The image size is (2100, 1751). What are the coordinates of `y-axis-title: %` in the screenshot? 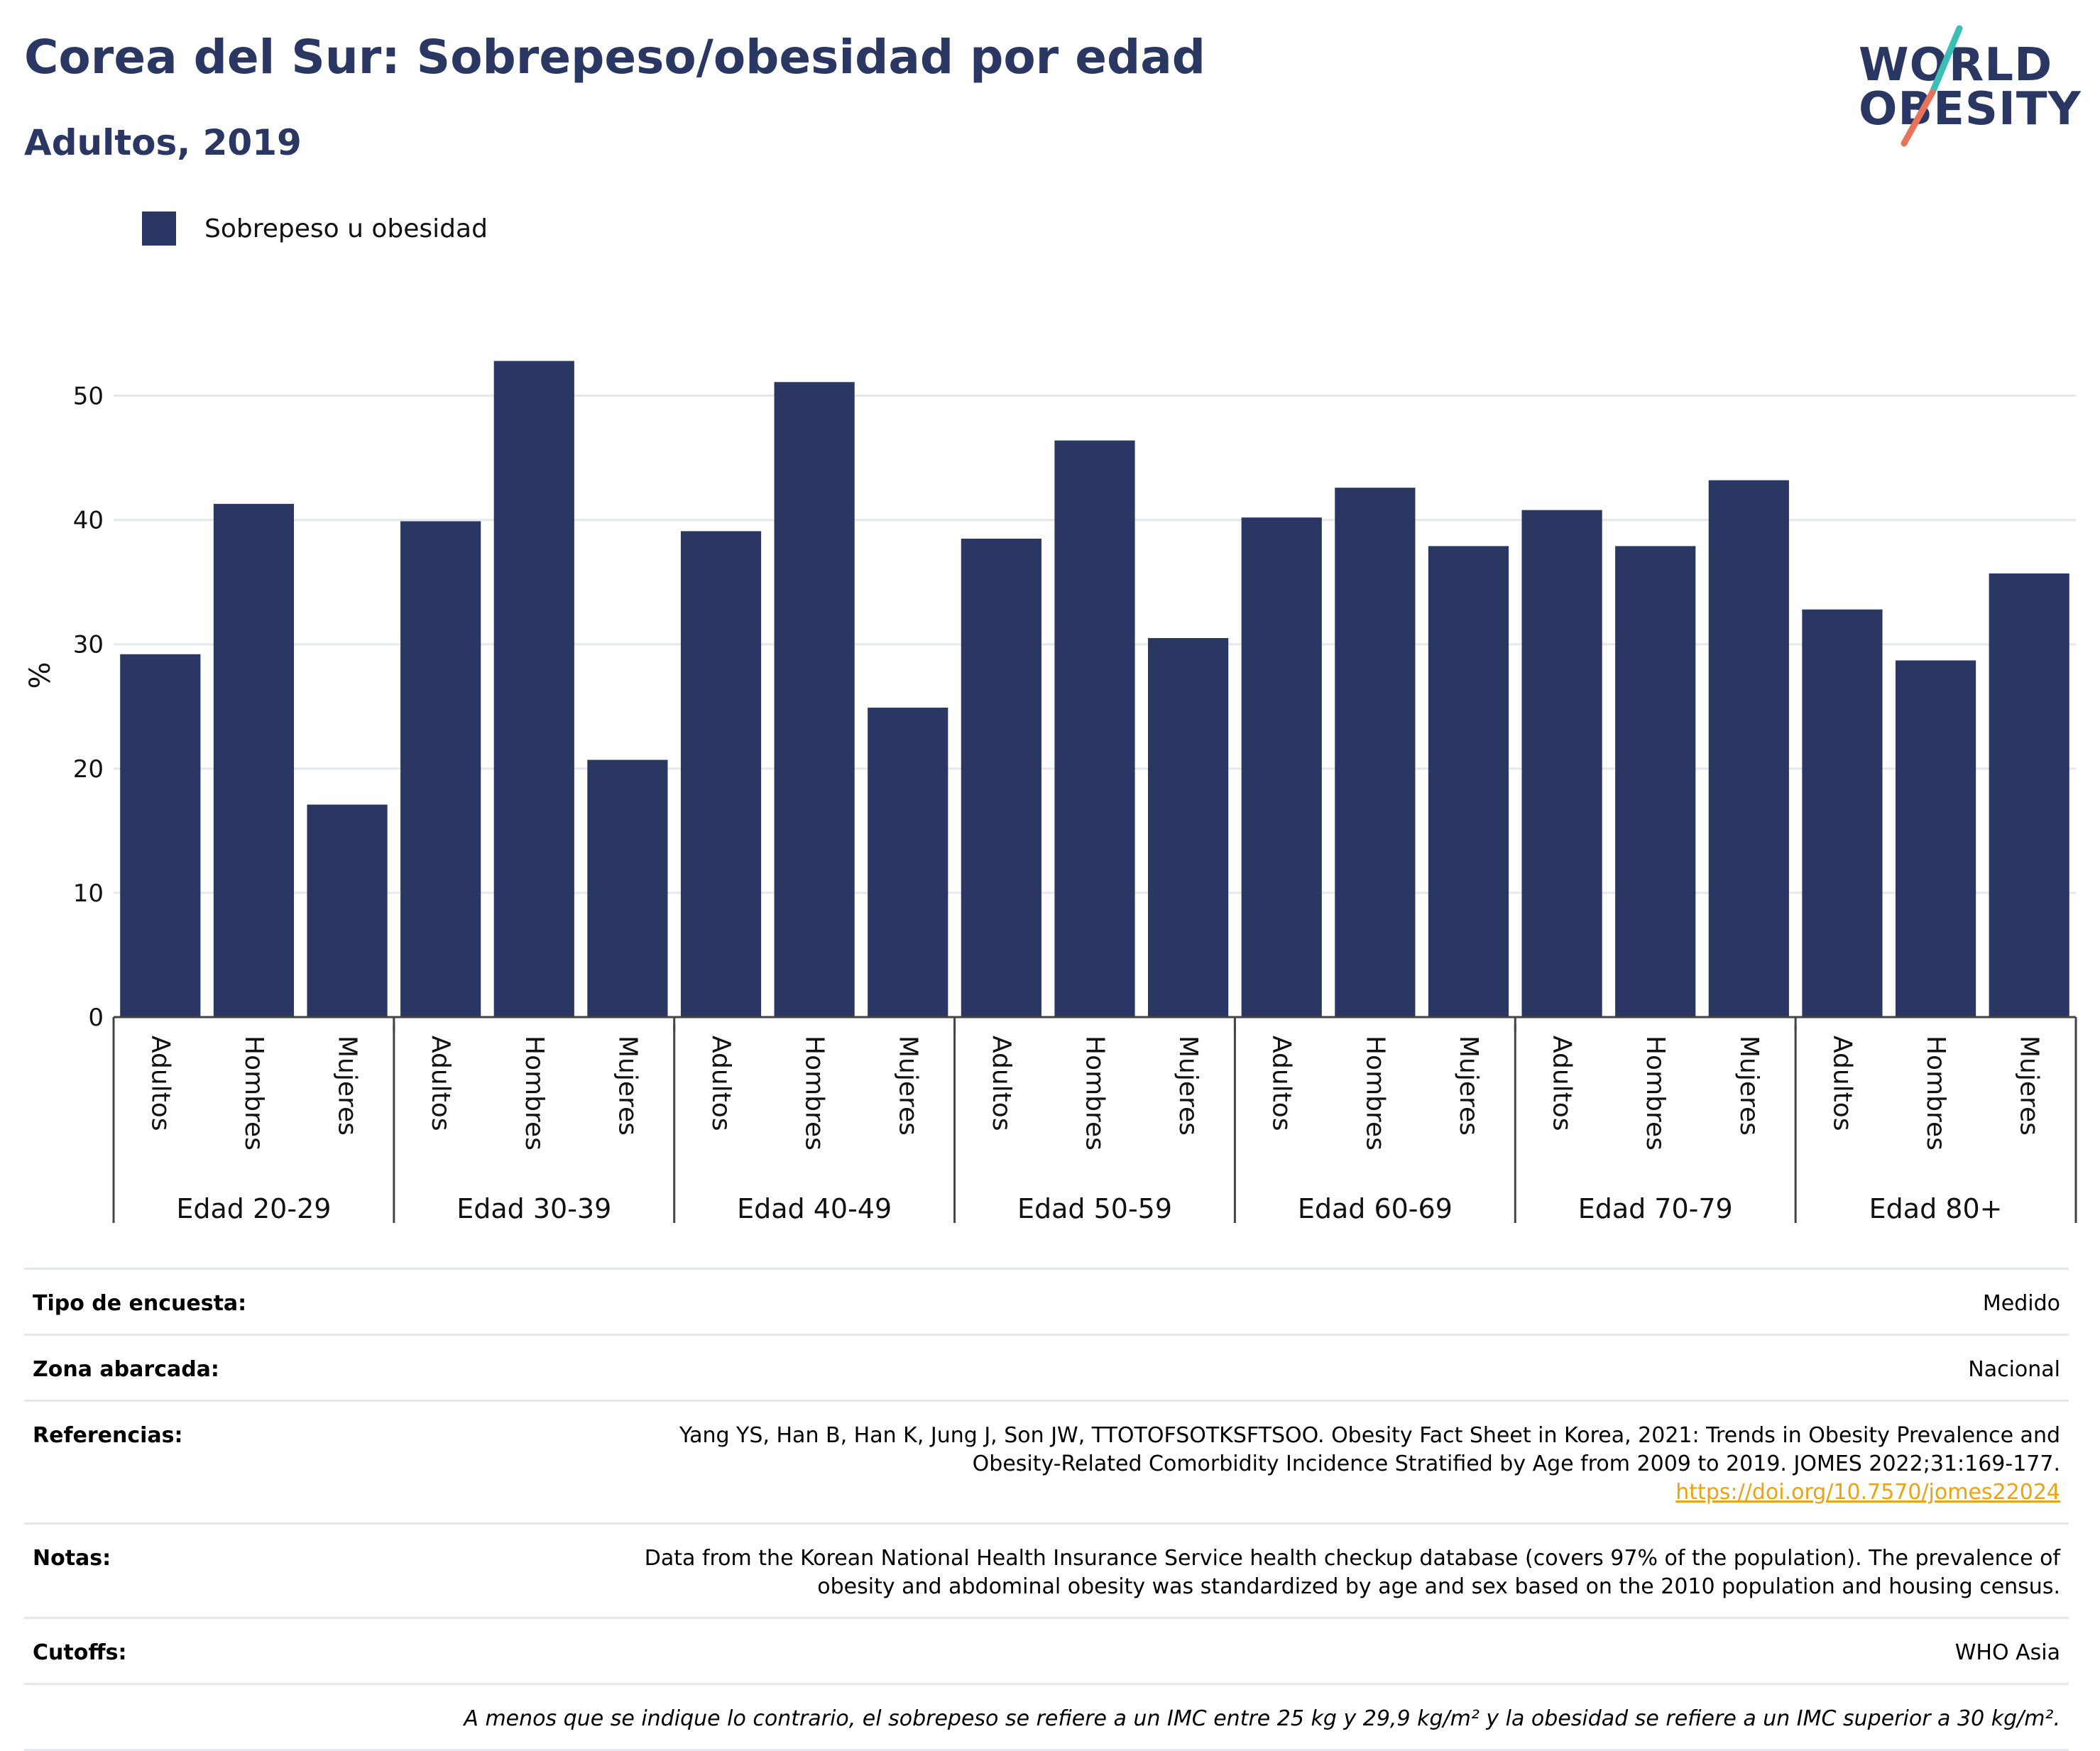 It's located at (40, 675).